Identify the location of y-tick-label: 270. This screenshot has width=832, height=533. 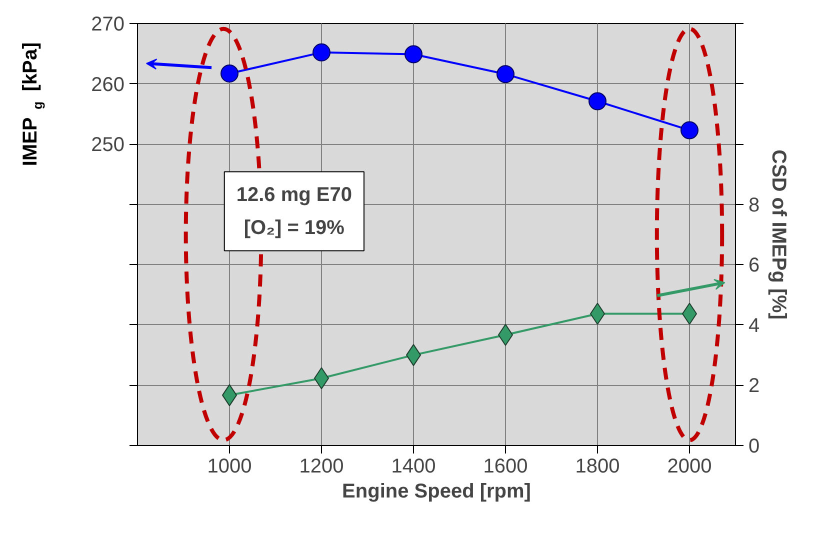
(108, 25).